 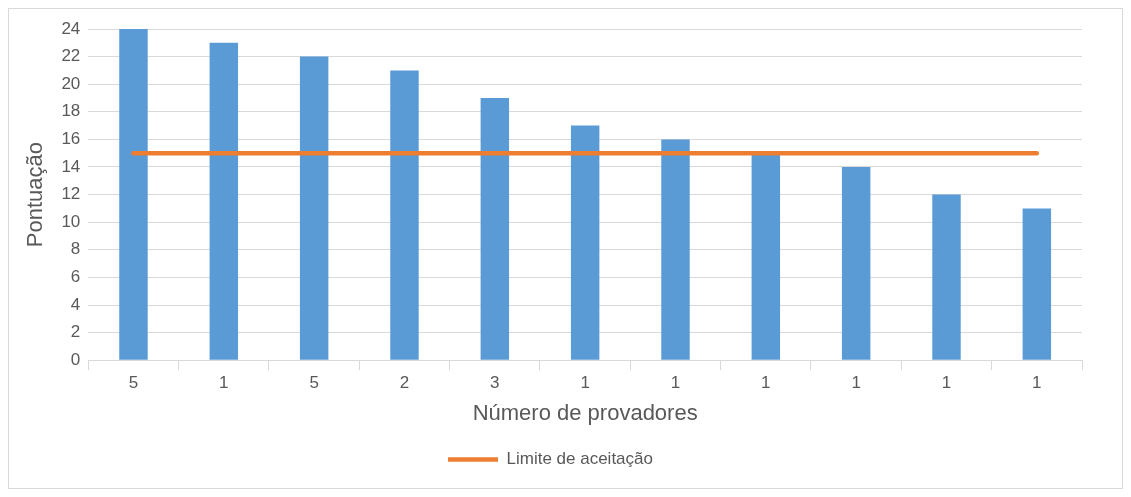 What do you see at coordinates (71, 111) in the screenshot?
I see `y-tick-label: 18` at bounding box center [71, 111].